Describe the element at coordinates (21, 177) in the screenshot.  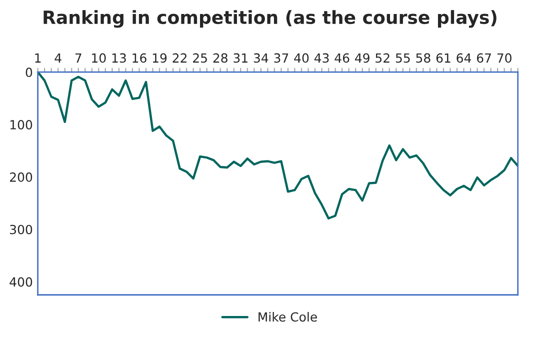
I see `y-tick-label: 200` at that location.